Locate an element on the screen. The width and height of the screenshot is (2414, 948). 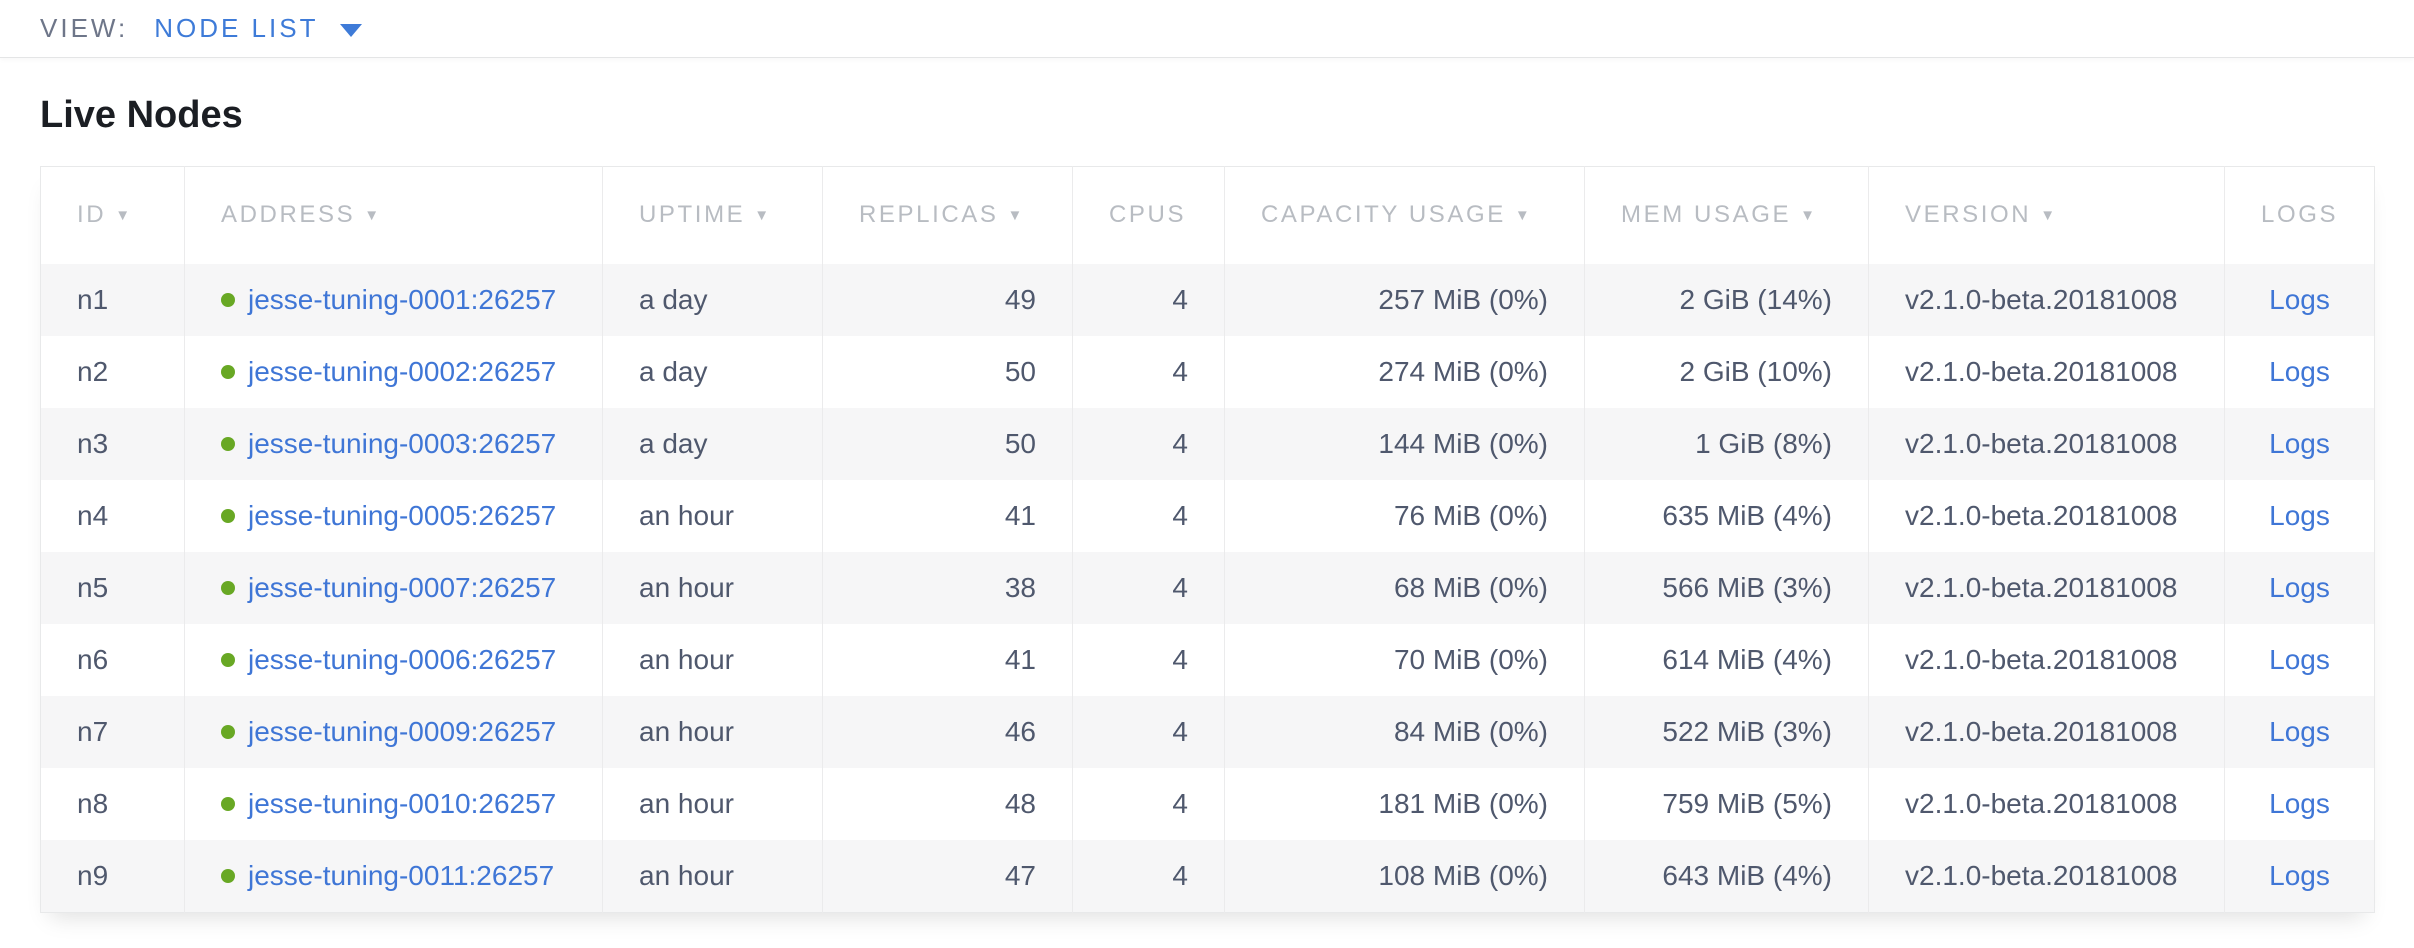
node-address-cell: jesse-tuning-0010:26257 is located at coordinates (393, 803).